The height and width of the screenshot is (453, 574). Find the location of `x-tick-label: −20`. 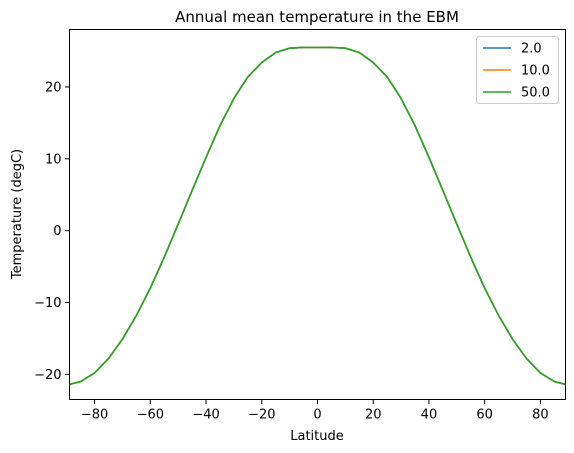

x-tick-label: −20 is located at coordinates (261, 415).